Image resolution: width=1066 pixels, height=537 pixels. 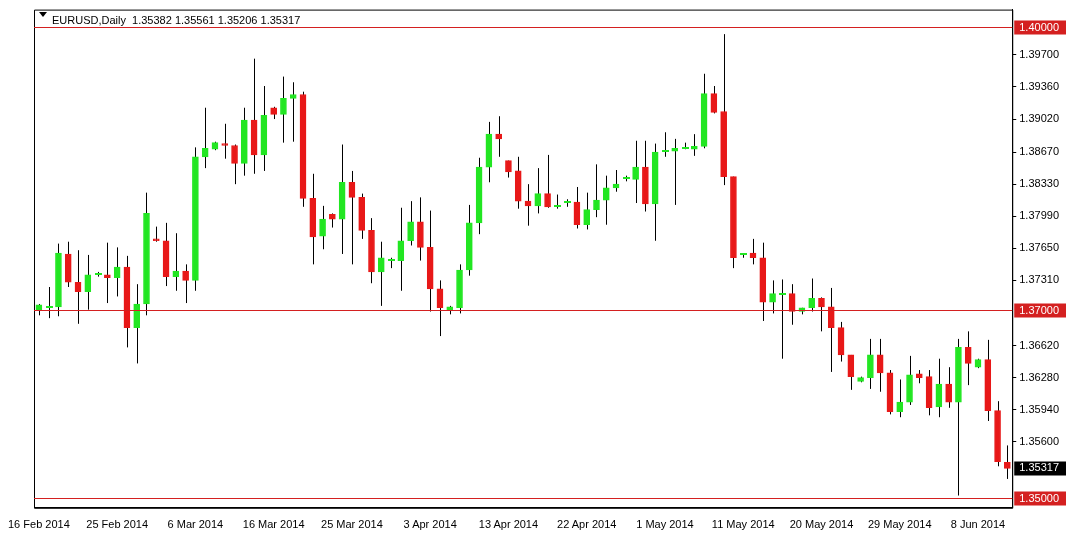 What do you see at coordinates (1039, 215) in the screenshot?
I see `y-tick-label: 1.37990` at bounding box center [1039, 215].